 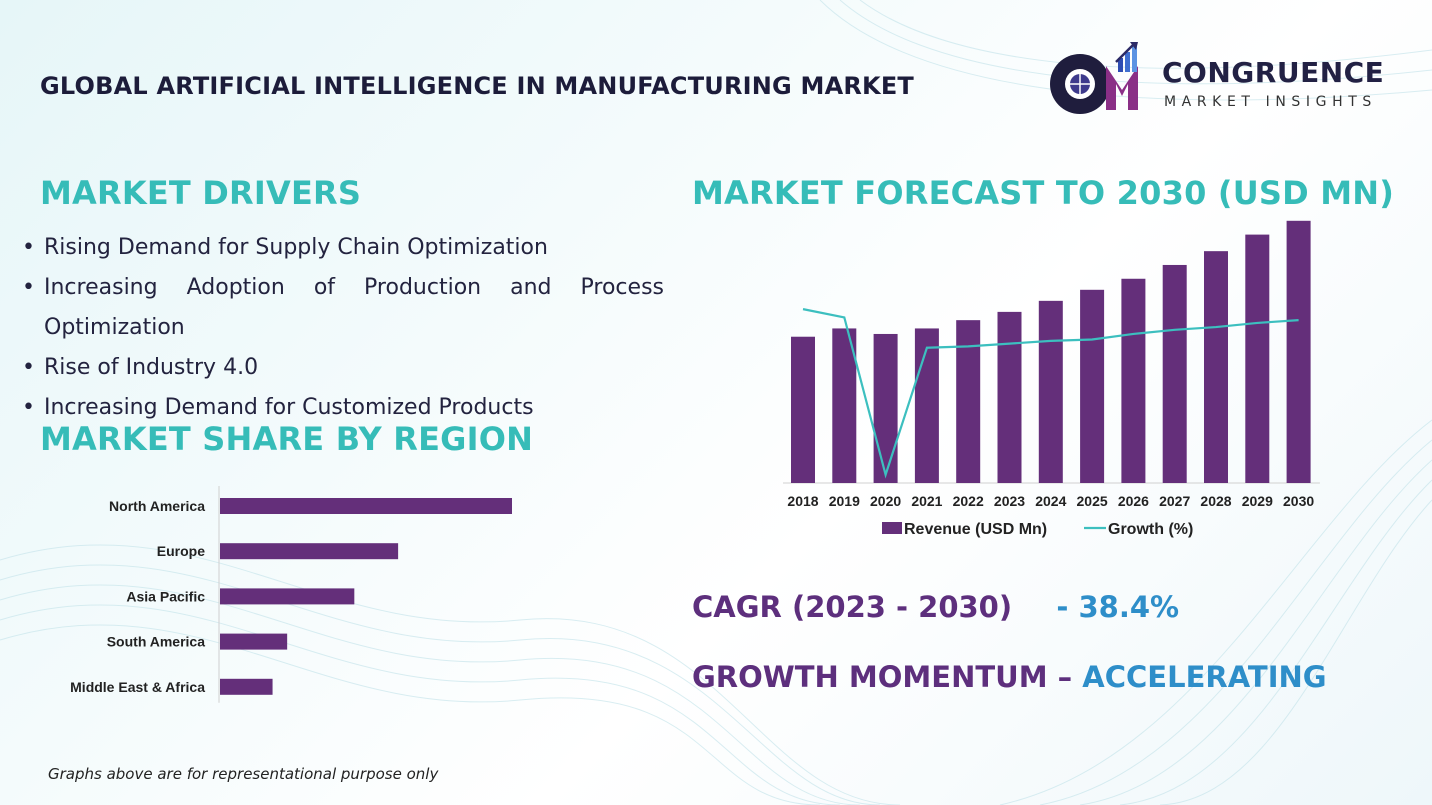 What do you see at coordinates (802, 501) in the screenshot?
I see `forecast-year-label: 2018` at bounding box center [802, 501].